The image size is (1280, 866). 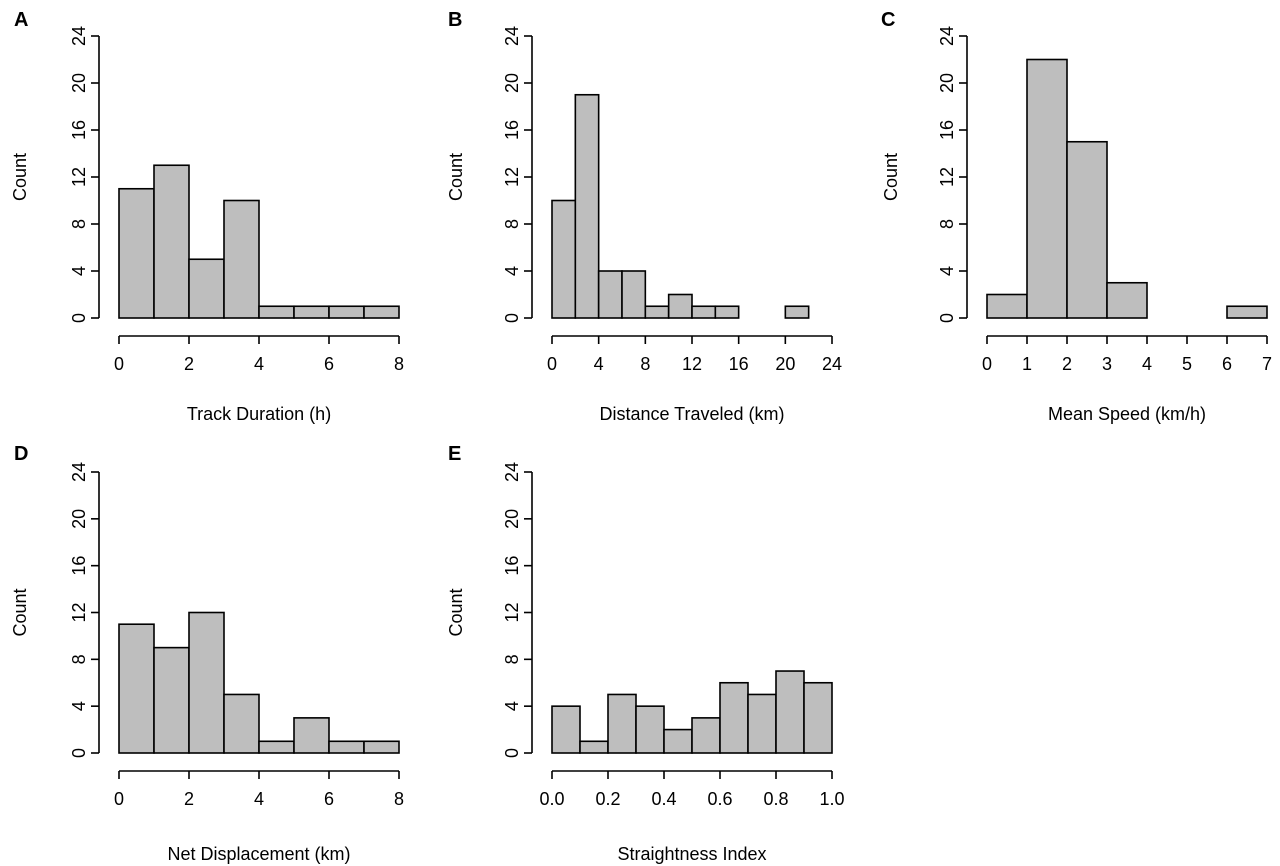 What do you see at coordinates (831, 799) in the screenshot?
I see `x-tick-label: 1.0` at bounding box center [831, 799].